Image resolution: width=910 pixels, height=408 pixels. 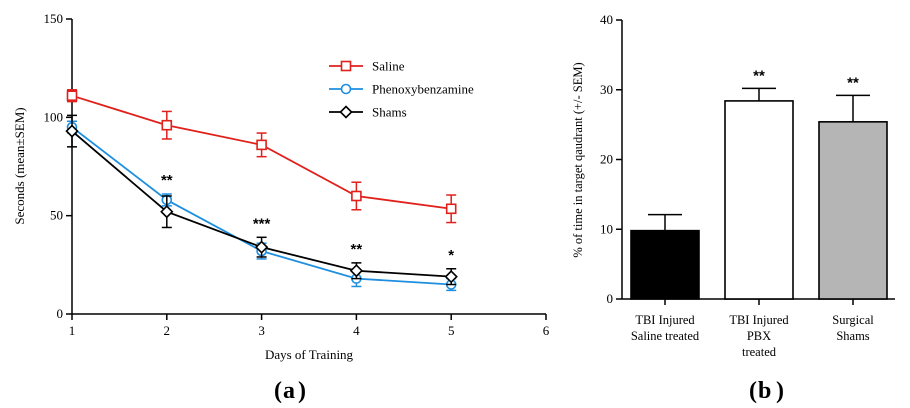 I want to click on panel-letter-b: b, so click(x=764, y=391).